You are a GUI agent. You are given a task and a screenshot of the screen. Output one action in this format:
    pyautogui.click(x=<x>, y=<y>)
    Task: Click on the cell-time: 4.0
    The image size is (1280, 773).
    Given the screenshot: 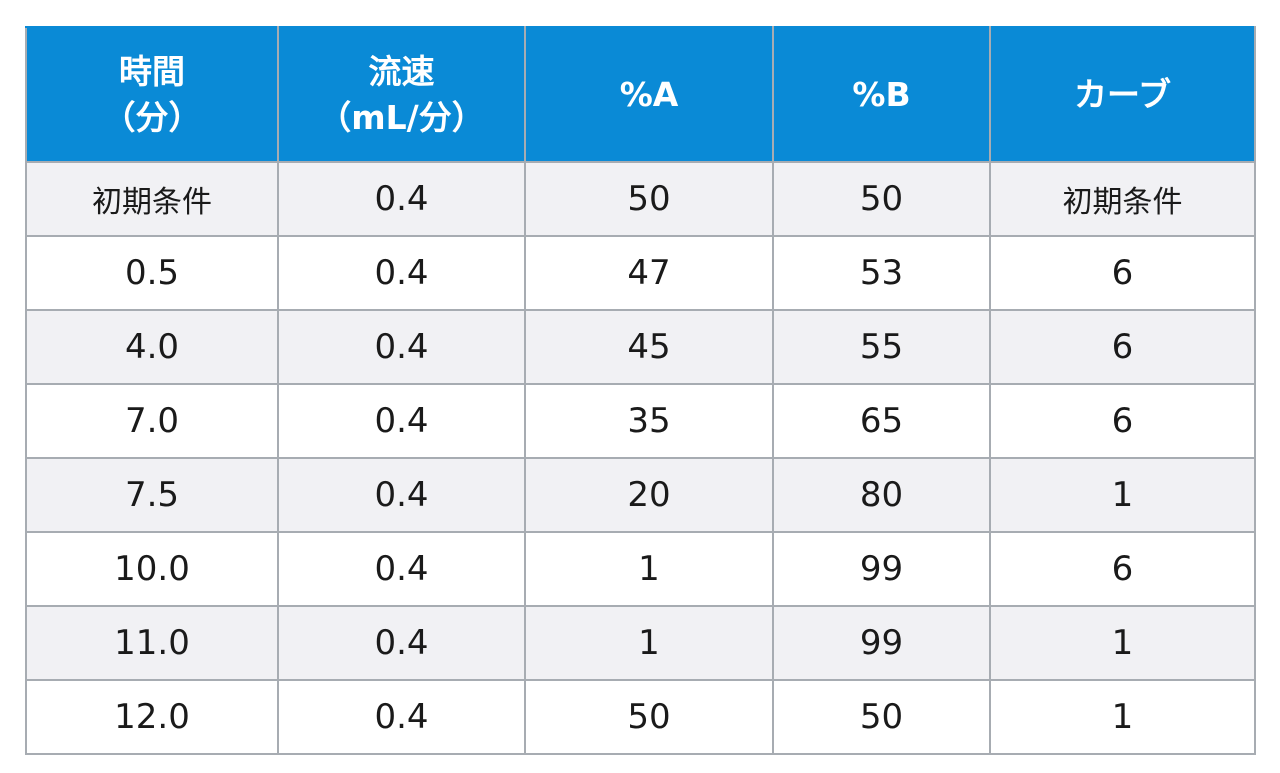 What is the action you would take?
    pyautogui.click(x=152, y=347)
    